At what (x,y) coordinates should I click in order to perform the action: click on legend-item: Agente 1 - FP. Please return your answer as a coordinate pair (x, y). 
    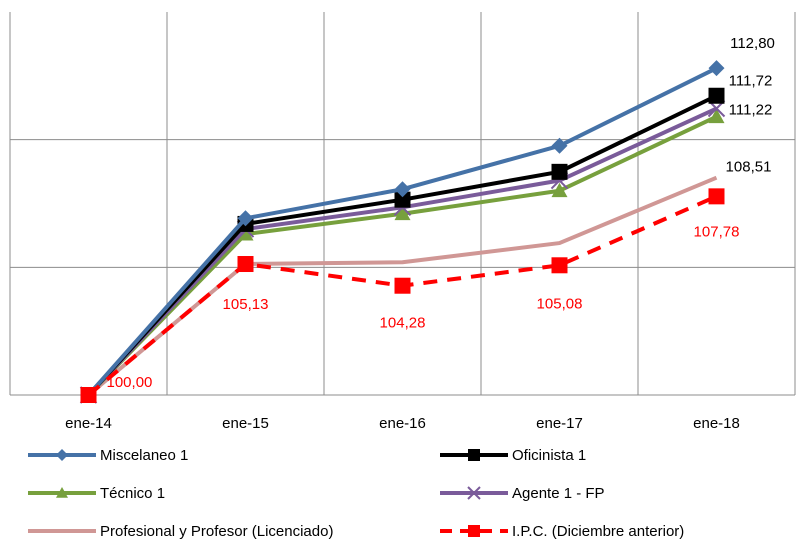
    Looking at the image, I should click on (522, 493).